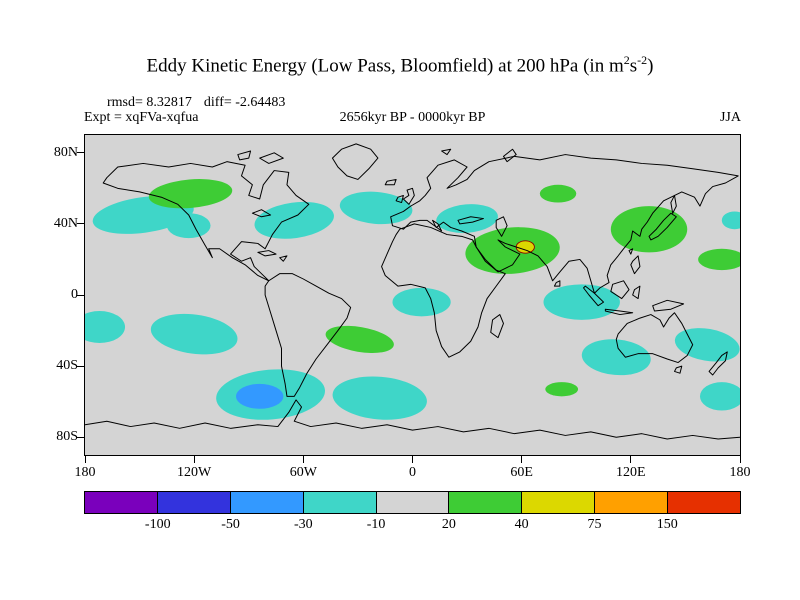  I want to click on colorbar-labels: -100 -50 -30 -10 20 40 75 150, so click(412, 526).